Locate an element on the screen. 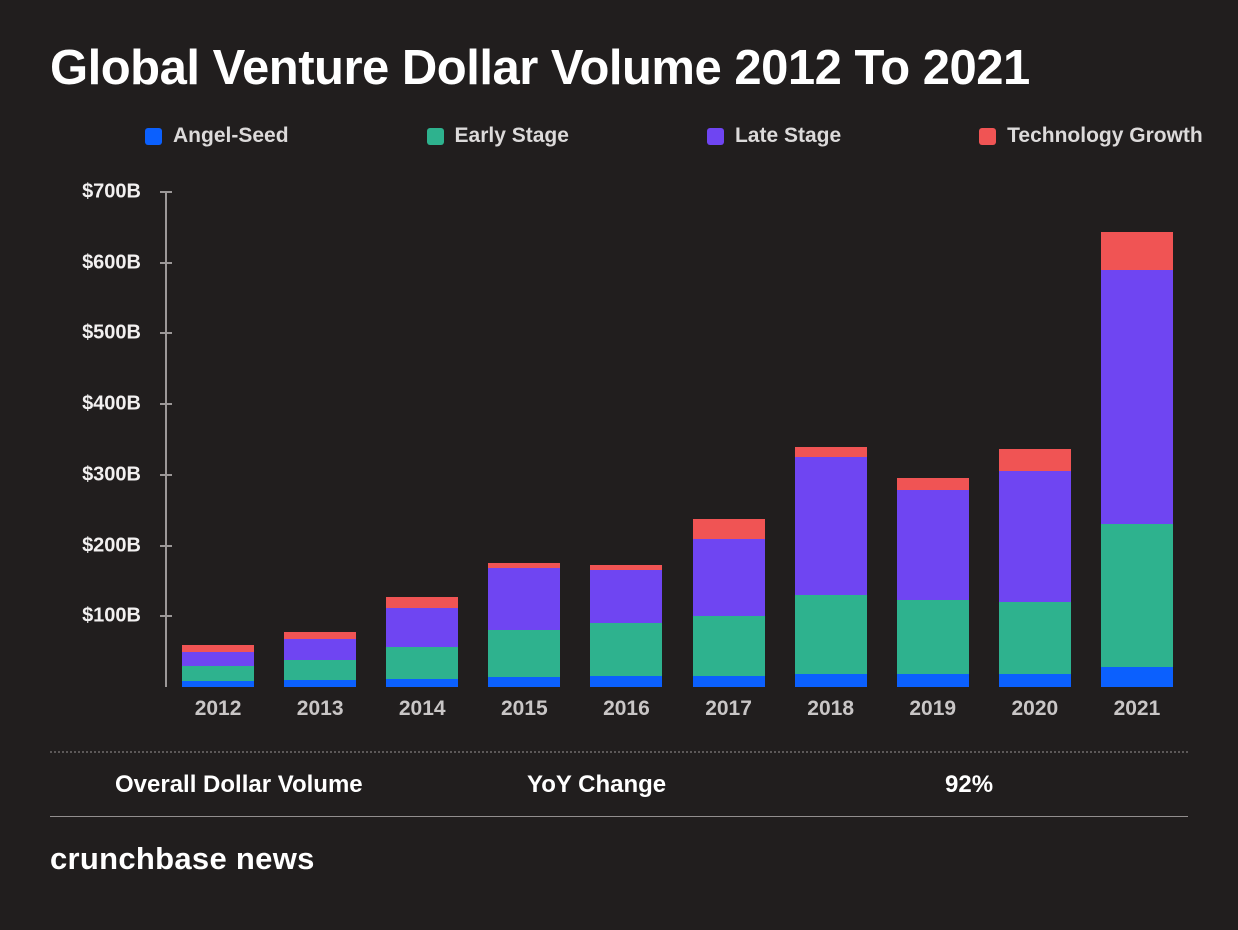  bar-segment-2020-early-stage is located at coordinates (1034, 638).